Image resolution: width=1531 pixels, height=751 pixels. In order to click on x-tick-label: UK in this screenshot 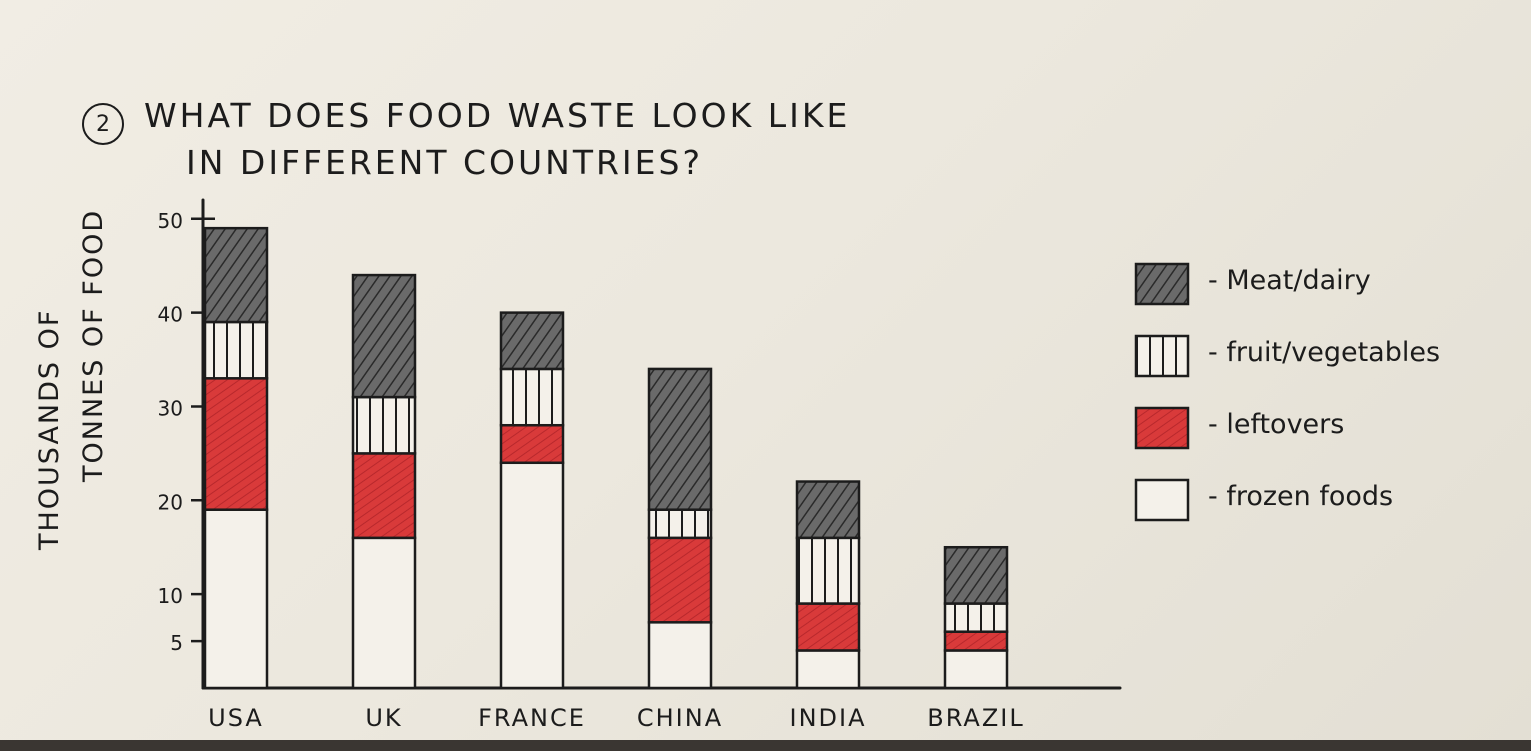, I will do `click(383, 718)`.